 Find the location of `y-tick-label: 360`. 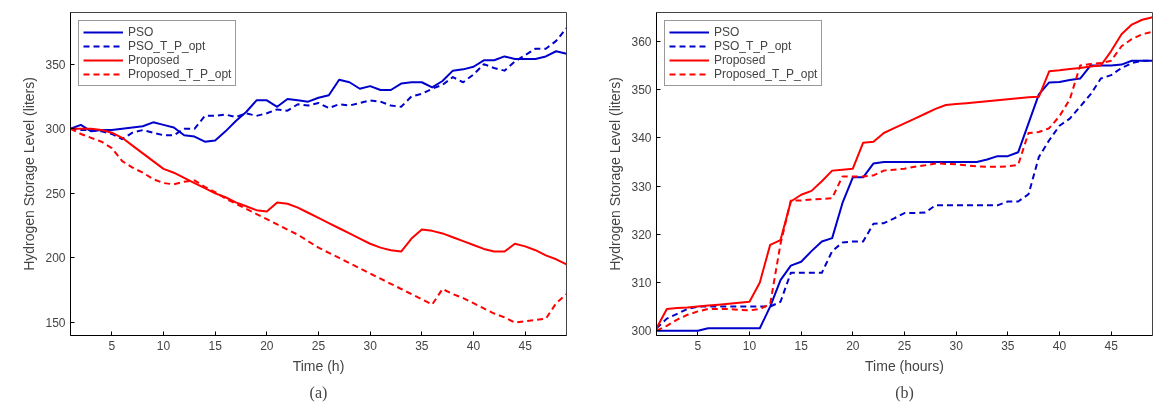

y-tick-label: 360 is located at coordinates (641, 41).